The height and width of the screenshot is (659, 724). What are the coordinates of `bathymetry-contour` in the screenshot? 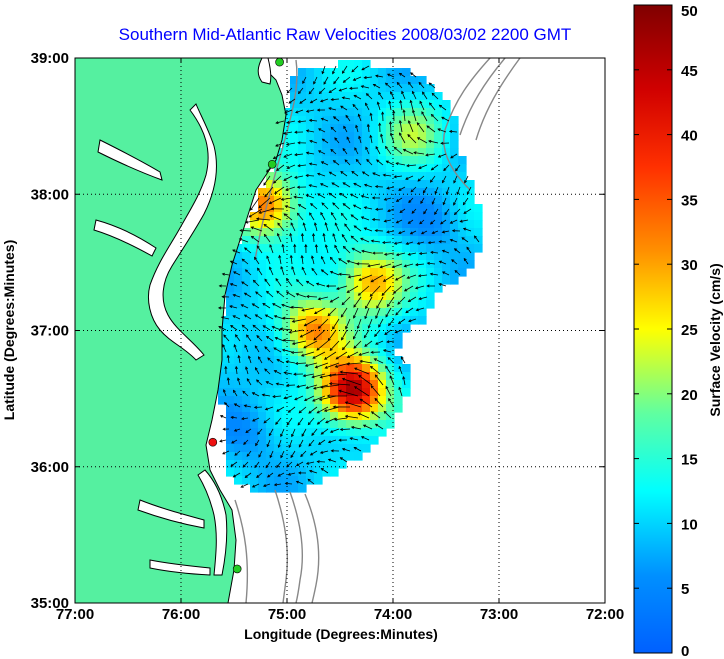 It's located at (498, 99).